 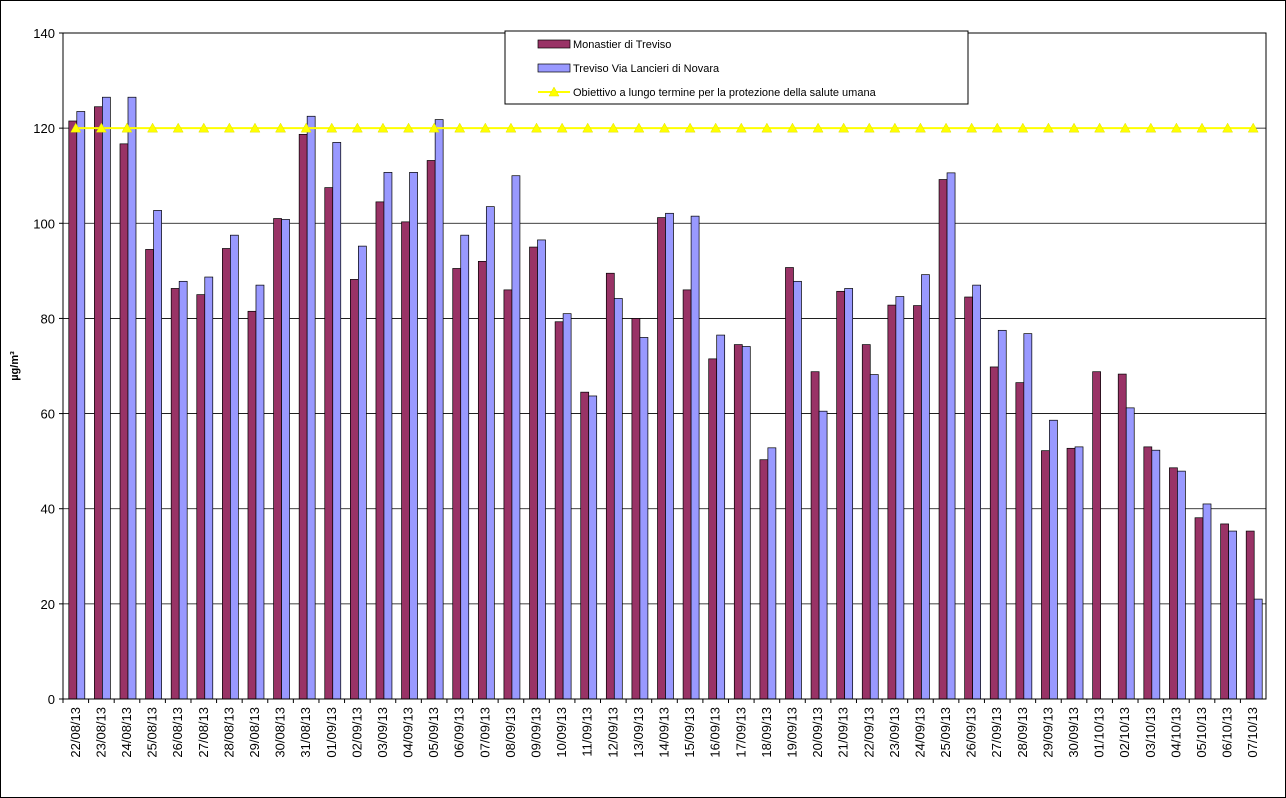 I want to click on x-tick-label: 22/08/13, so click(x=75, y=732).